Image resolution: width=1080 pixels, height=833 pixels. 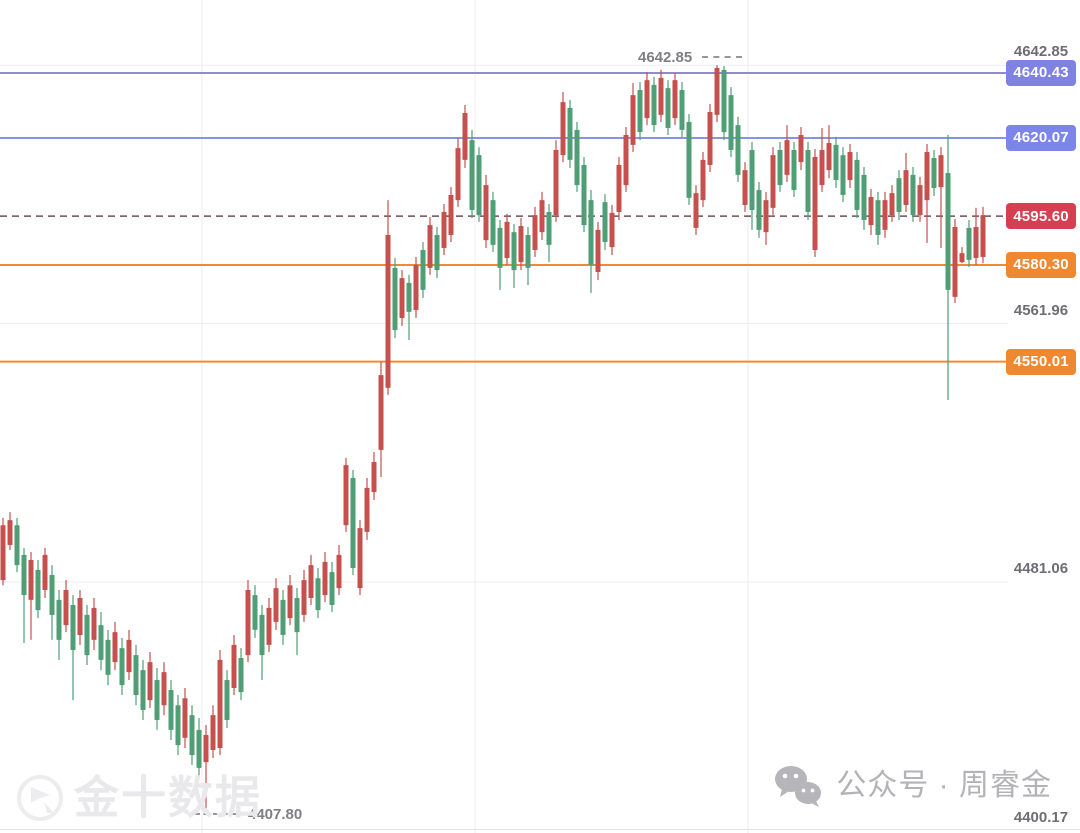 What do you see at coordinates (216, 814) in the screenshot?
I see `low-annotation-dashes` at bounding box center [216, 814].